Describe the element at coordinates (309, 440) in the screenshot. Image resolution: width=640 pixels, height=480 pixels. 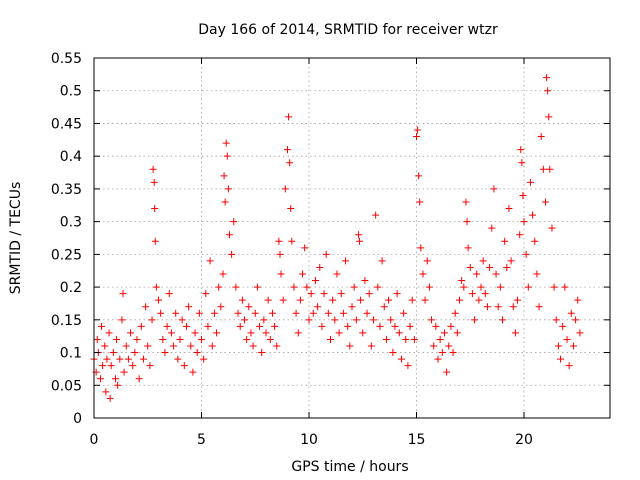
I see `x-tick-label: 10` at that location.